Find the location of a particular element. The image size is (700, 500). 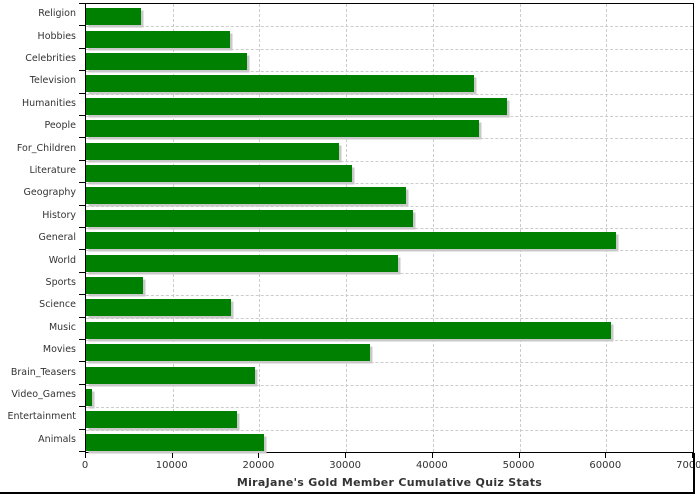

x-axis-tick-label: 40000 is located at coordinates (431, 465).